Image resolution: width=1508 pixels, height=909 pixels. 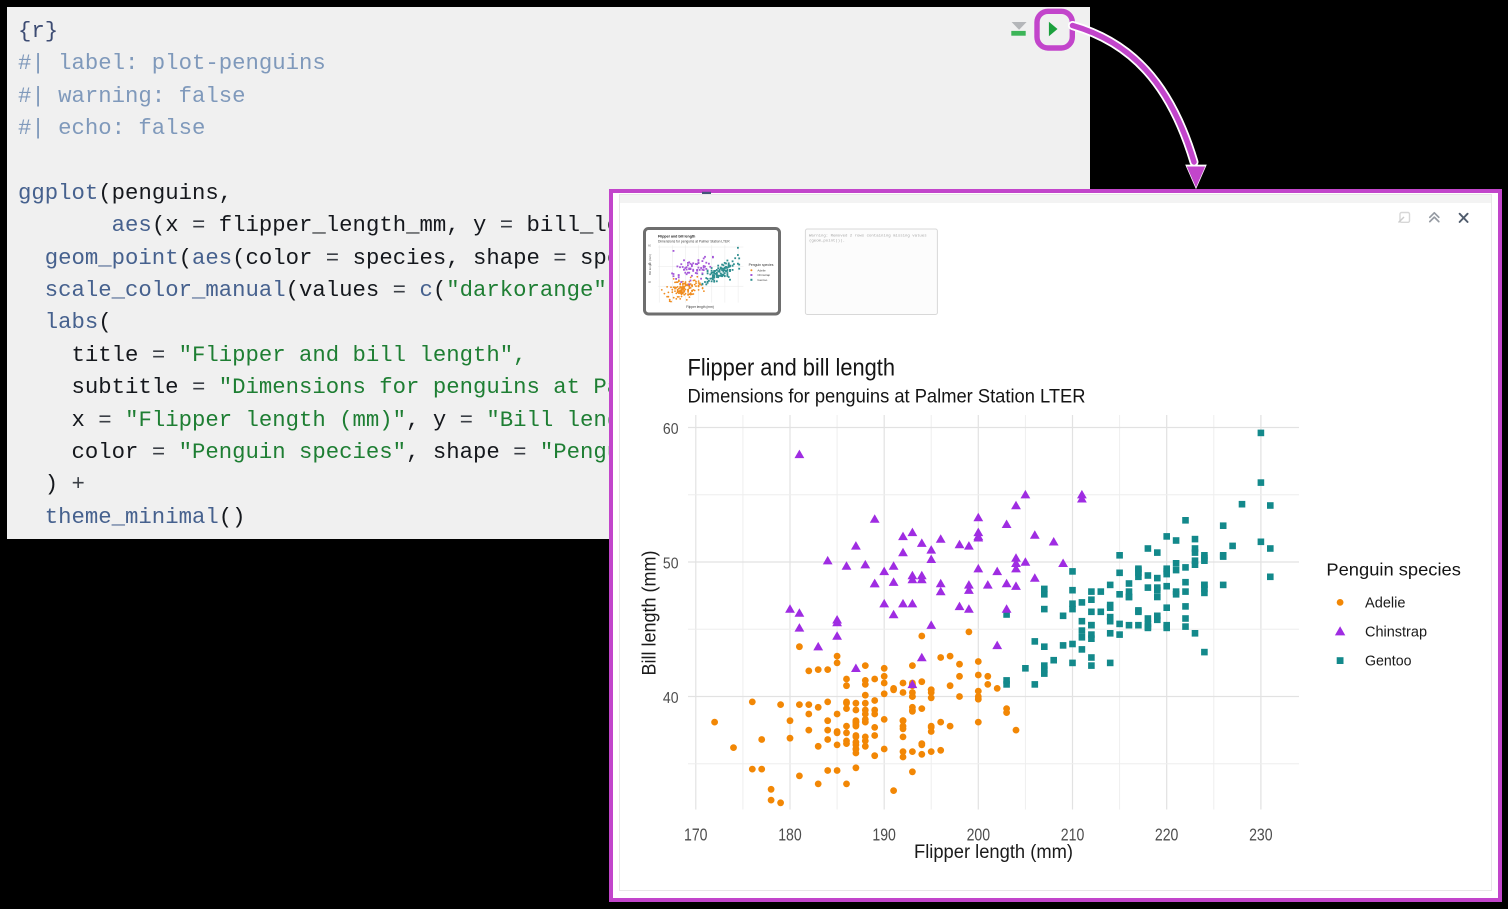 What do you see at coordinates (790, 835) in the screenshot?
I see `svg-text: 180` at bounding box center [790, 835].